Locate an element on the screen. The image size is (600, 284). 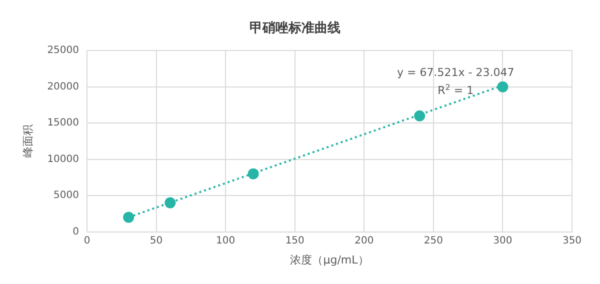
x-tick-label: 0 is located at coordinates (87, 240).